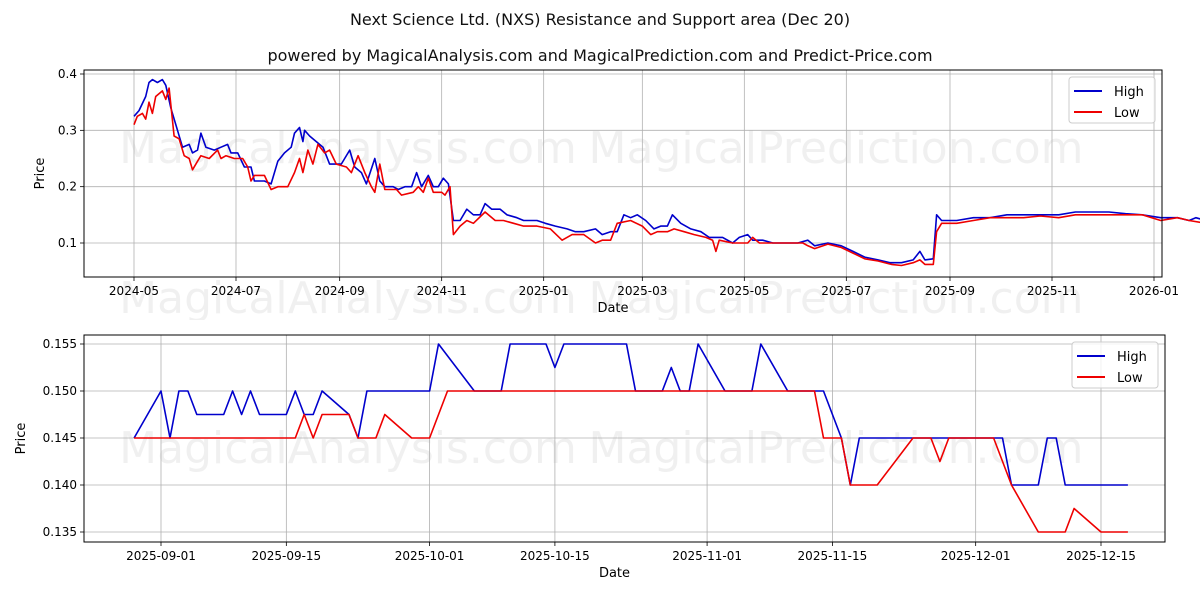 The width and height of the screenshot is (1200, 600). Describe the element at coordinates (60, 532) in the screenshot. I see `y-tick-label: 0.135` at that location.